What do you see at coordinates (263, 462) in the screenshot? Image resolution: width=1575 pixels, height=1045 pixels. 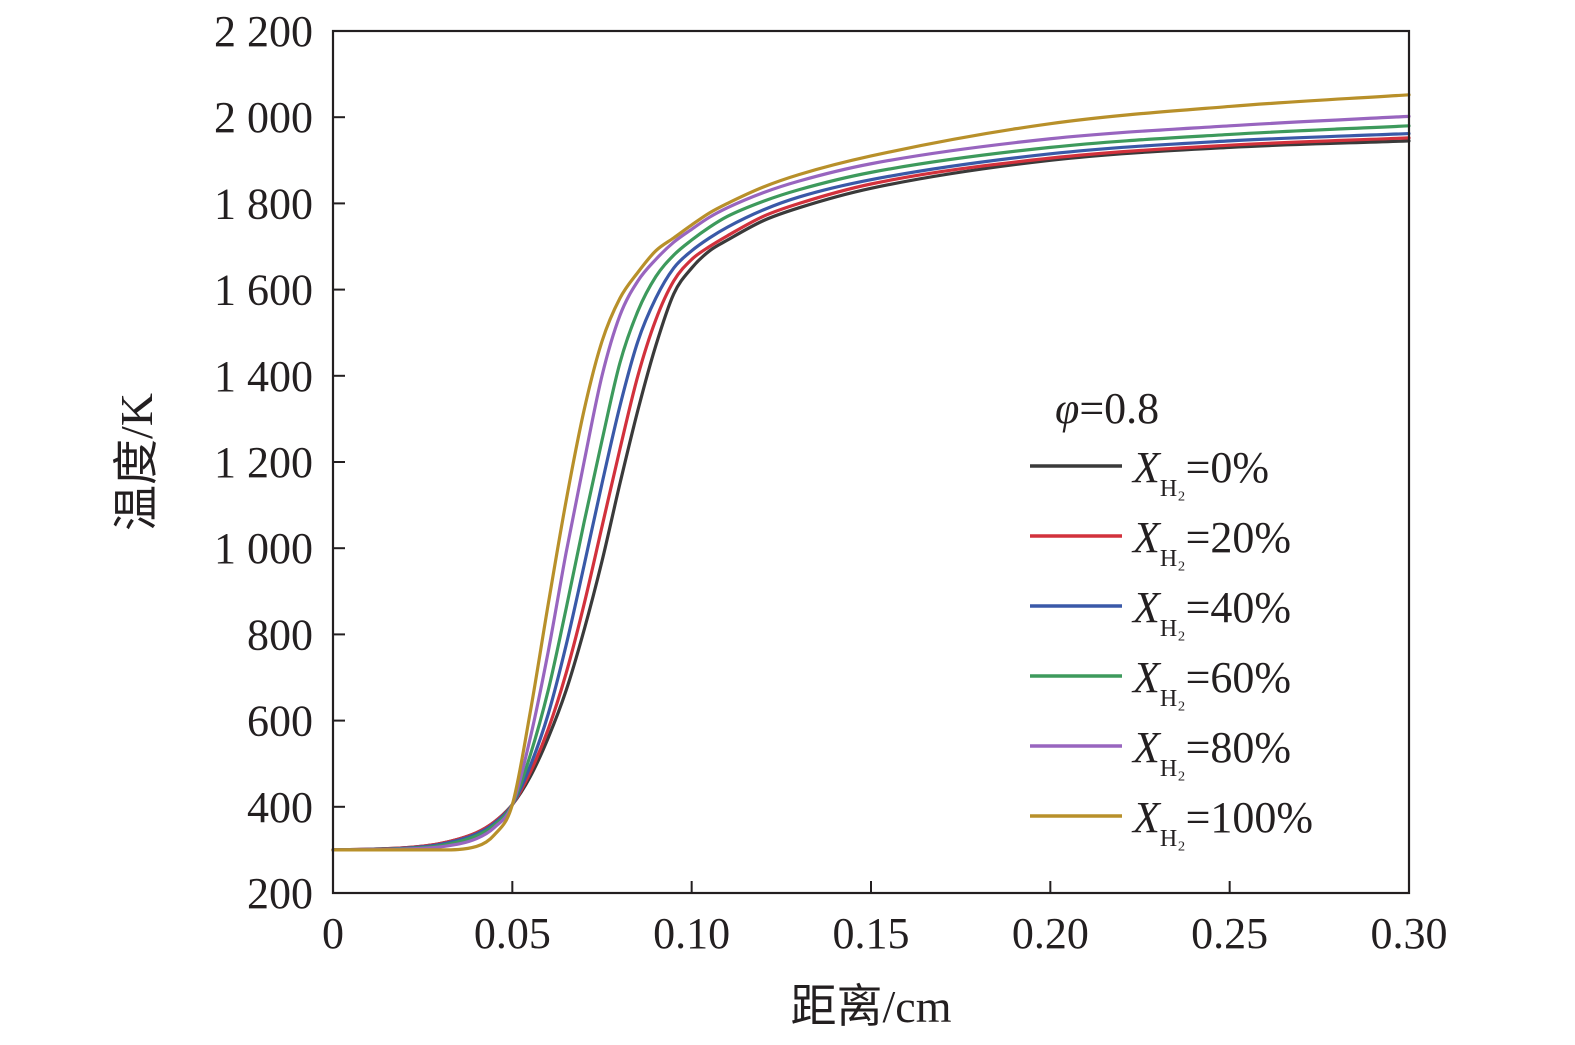 I see `y-tick-label: 1 200` at bounding box center [263, 462].